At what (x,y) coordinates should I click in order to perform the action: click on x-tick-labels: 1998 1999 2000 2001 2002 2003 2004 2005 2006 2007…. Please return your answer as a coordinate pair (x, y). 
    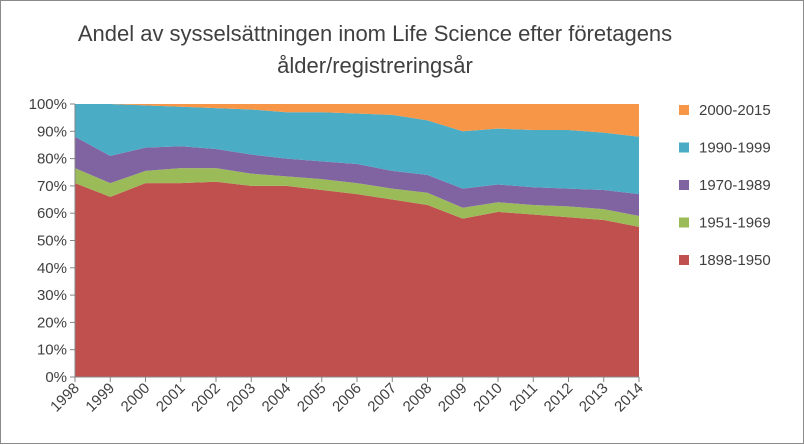
    Looking at the image, I should click on (347, 398).